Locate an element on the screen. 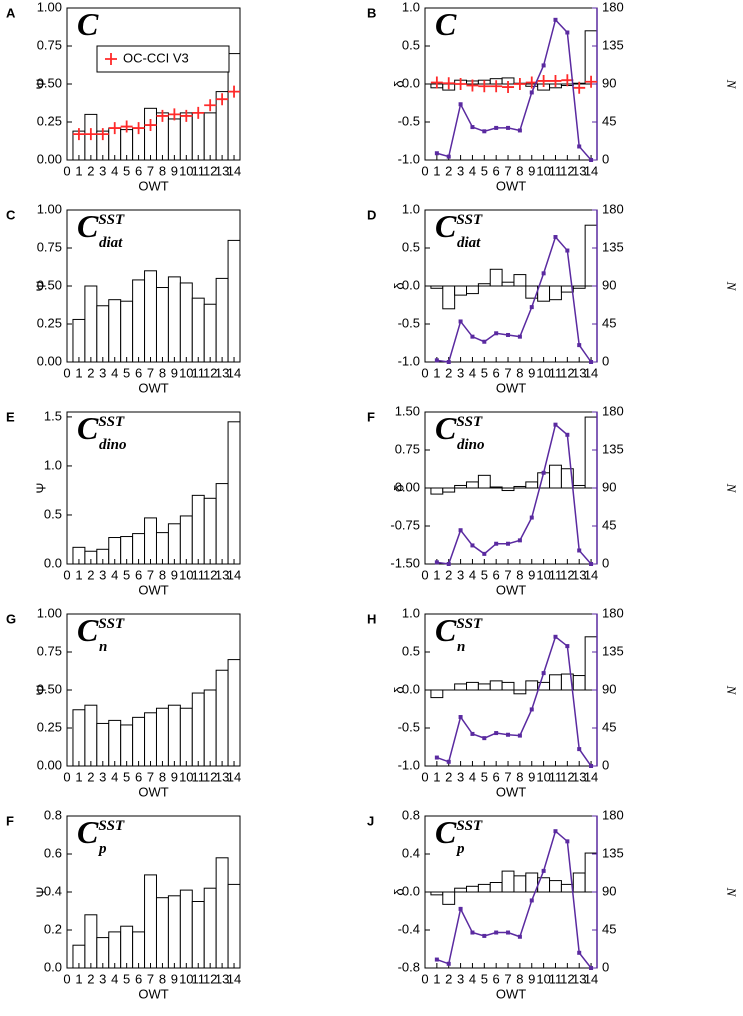 The height and width of the screenshot is (1016, 743). panel-title: CSST dino is located at coordinates (460, 431).